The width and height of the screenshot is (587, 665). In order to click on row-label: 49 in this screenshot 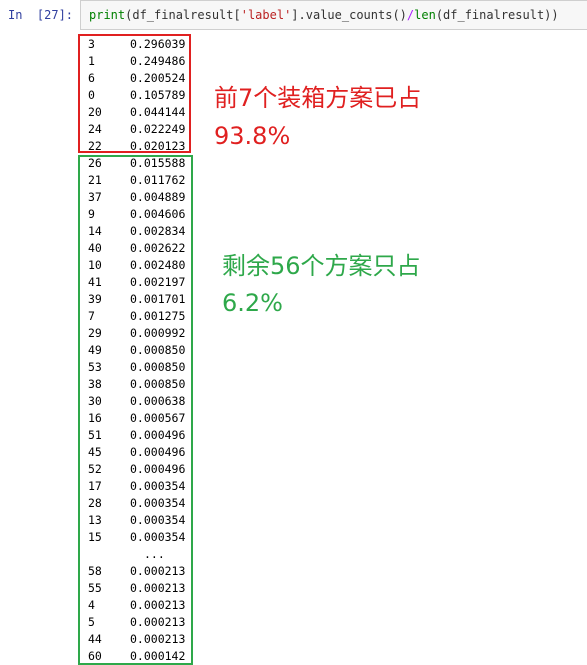, I will do `click(95, 350)`.